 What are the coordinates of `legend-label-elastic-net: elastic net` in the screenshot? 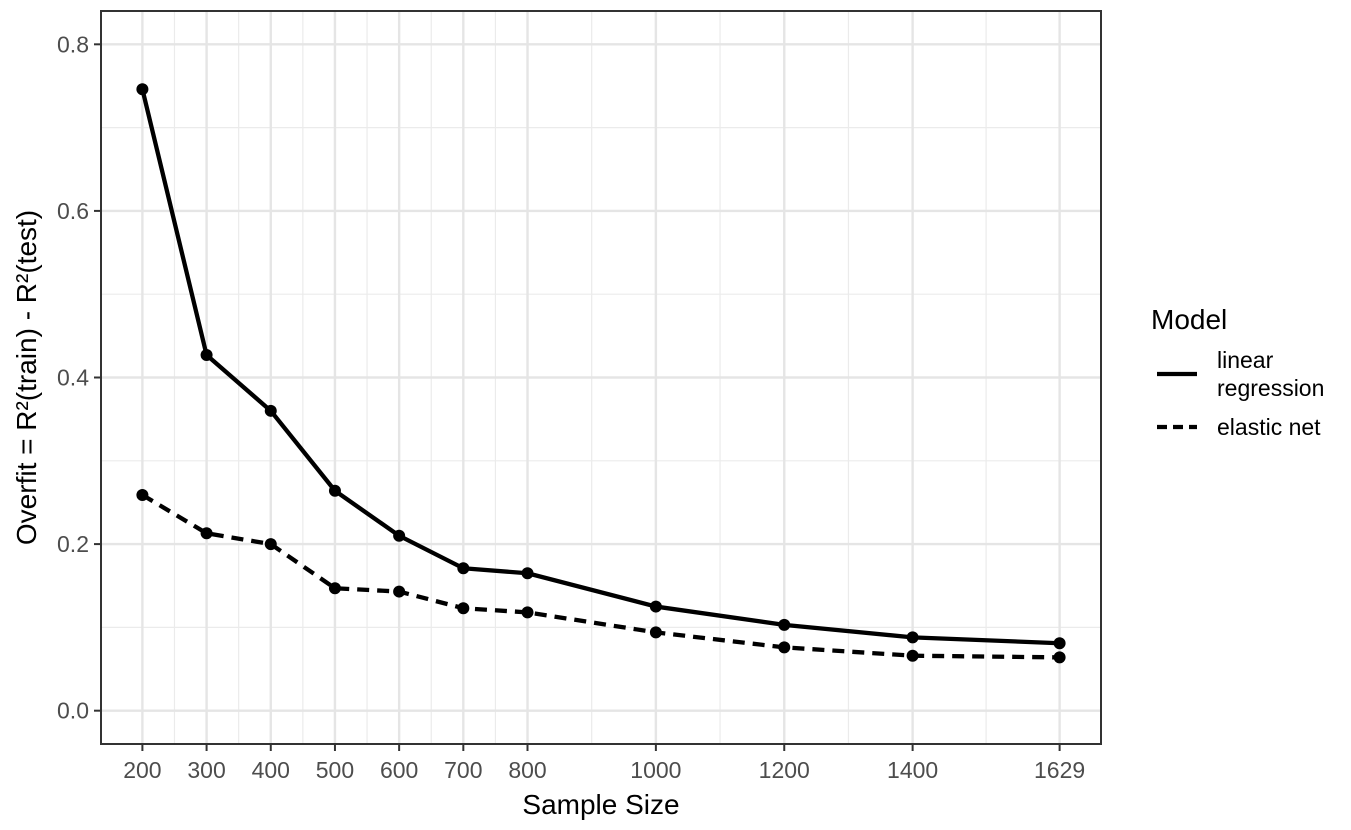 It's located at (1269, 427).